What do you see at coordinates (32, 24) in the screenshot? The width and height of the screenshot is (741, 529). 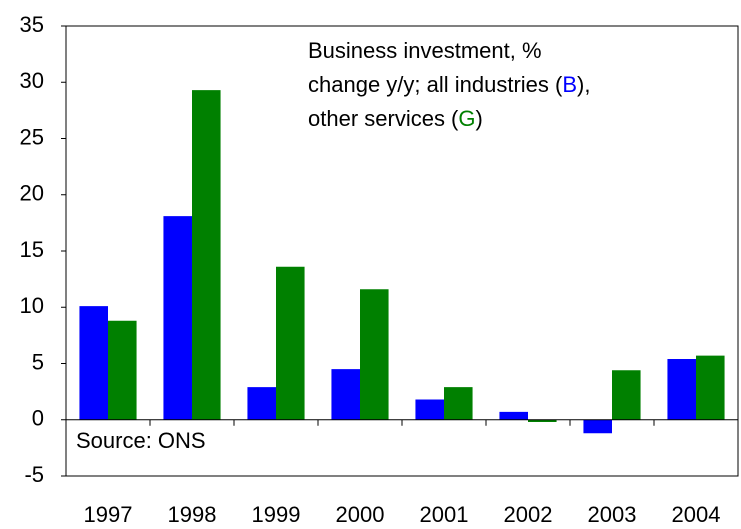 I see `y-tick-label: 35` at bounding box center [32, 24].